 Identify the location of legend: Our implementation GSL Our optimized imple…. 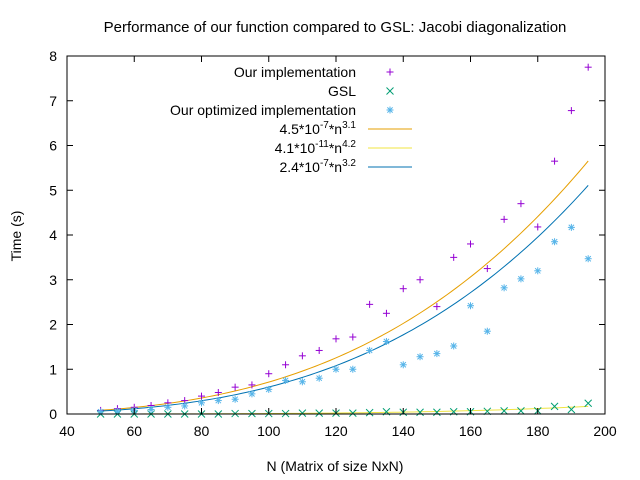
(291, 119).